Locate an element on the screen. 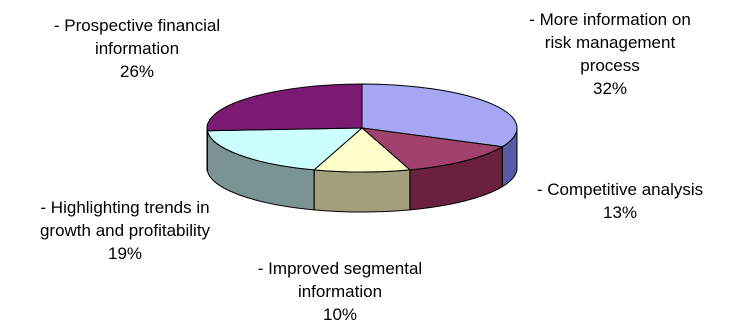  slice-label-line: - Prospective financial is located at coordinates (137, 25).